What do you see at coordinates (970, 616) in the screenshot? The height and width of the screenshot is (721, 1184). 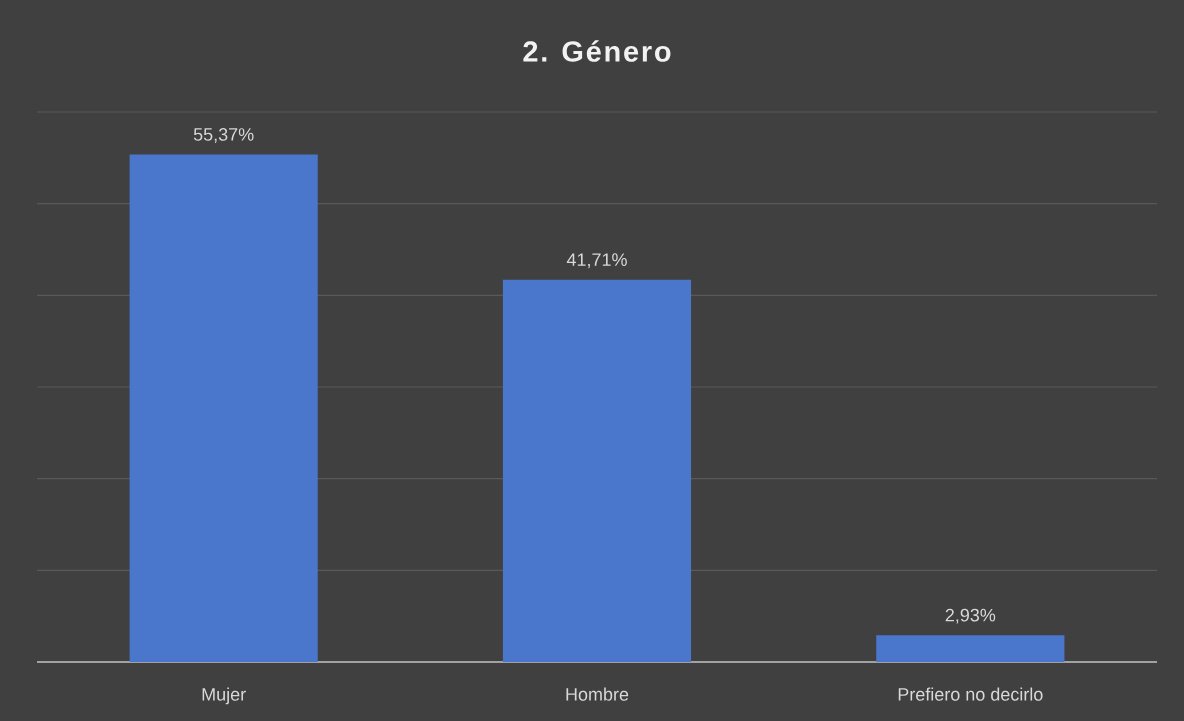 I see `data-label: 2,93%` at bounding box center [970, 616].